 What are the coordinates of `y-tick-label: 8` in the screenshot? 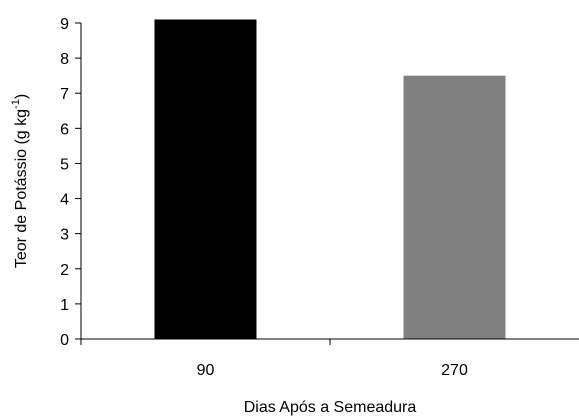 It's located at (64, 59).